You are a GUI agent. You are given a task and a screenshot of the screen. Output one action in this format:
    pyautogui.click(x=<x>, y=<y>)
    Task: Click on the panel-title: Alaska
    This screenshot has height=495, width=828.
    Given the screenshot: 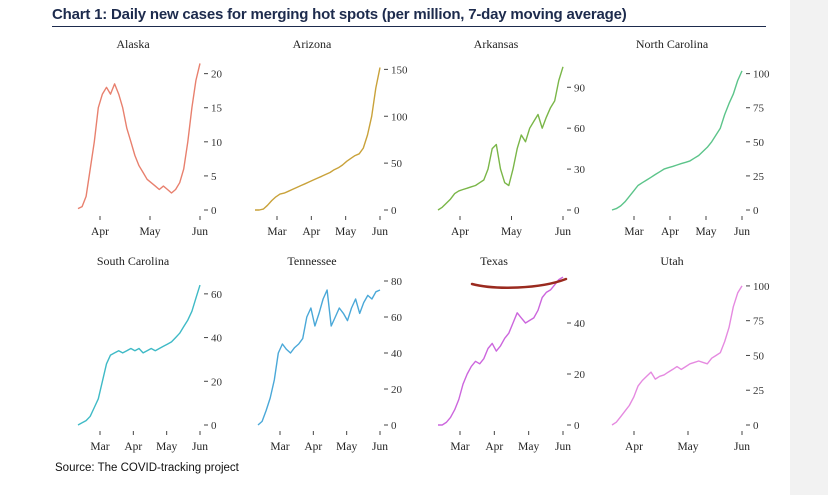 What is the action you would take?
    pyautogui.click(x=133, y=44)
    